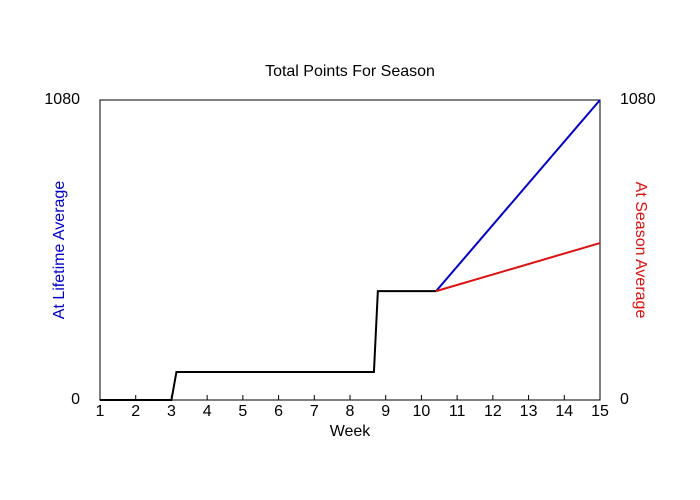 The height and width of the screenshot is (500, 700). Describe the element at coordinates (75, 399) in the screenshot. I see `y-tick-label: 0` at that location.